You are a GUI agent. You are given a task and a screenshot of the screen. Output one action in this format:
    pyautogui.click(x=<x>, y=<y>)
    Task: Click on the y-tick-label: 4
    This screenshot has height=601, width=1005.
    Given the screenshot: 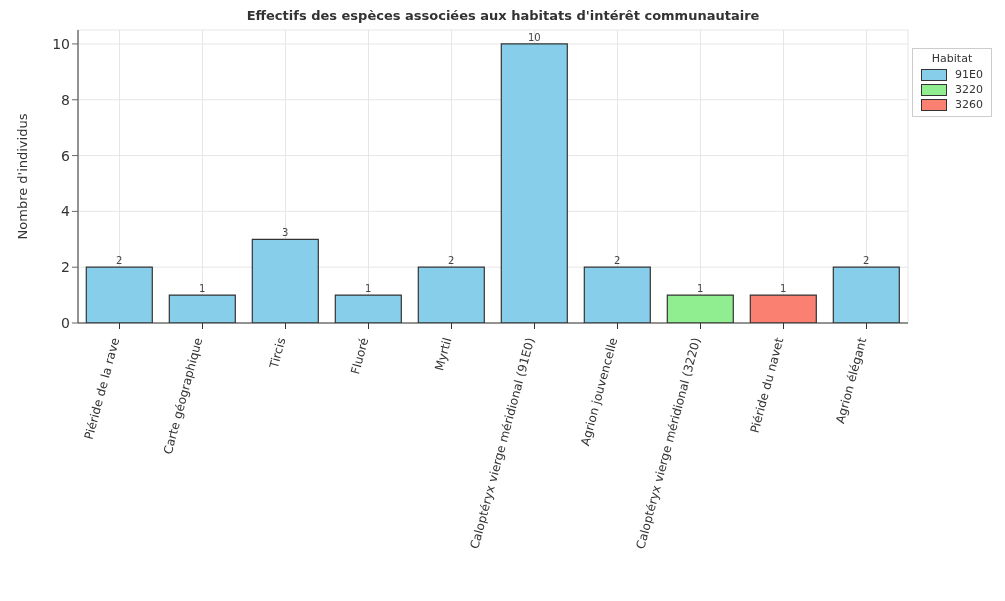 What is the action you would take?
    pyautogui.click(x=66, y=211)
    